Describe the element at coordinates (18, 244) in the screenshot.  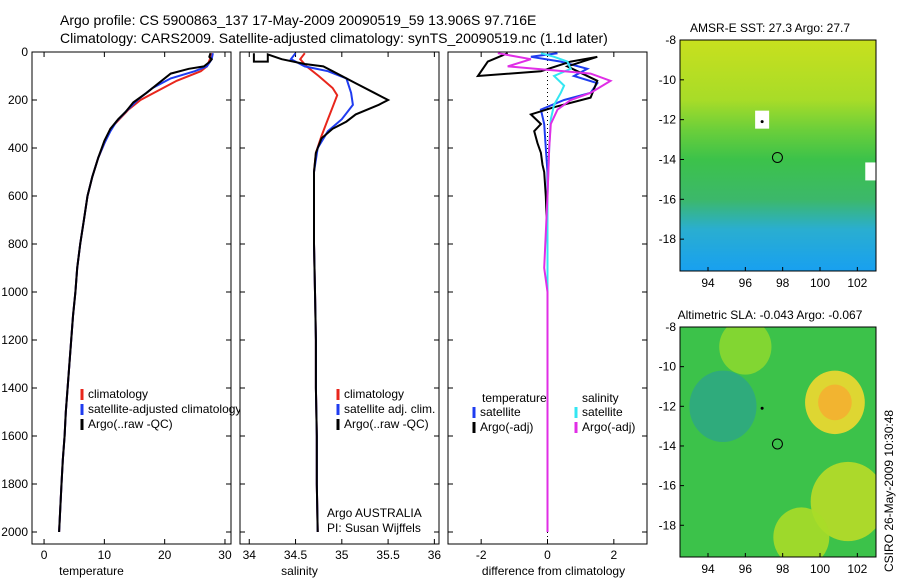
I see `y-tick-label: 800` at that location.